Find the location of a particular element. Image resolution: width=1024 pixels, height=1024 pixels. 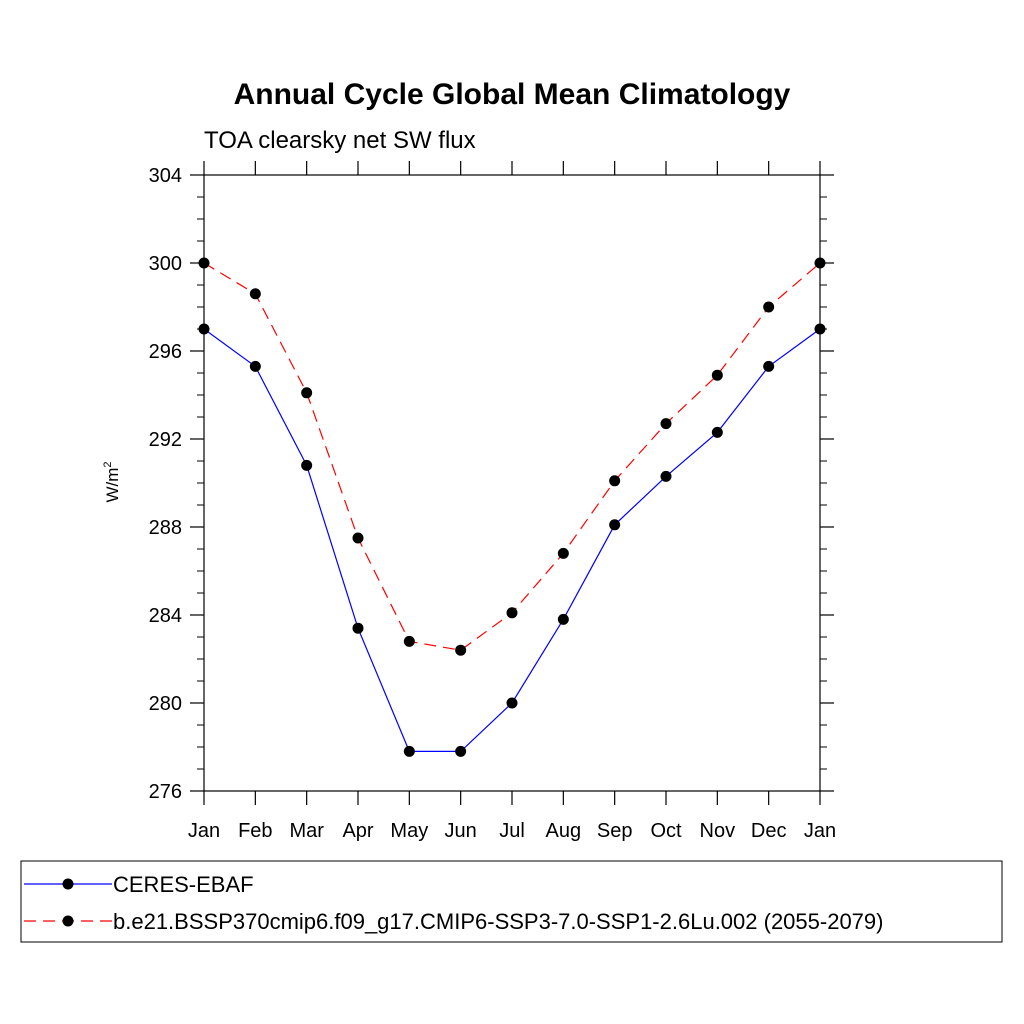

y-tick-labels: 276 280 284 288 292 296 300 304 is located at coordinates (165, 484).